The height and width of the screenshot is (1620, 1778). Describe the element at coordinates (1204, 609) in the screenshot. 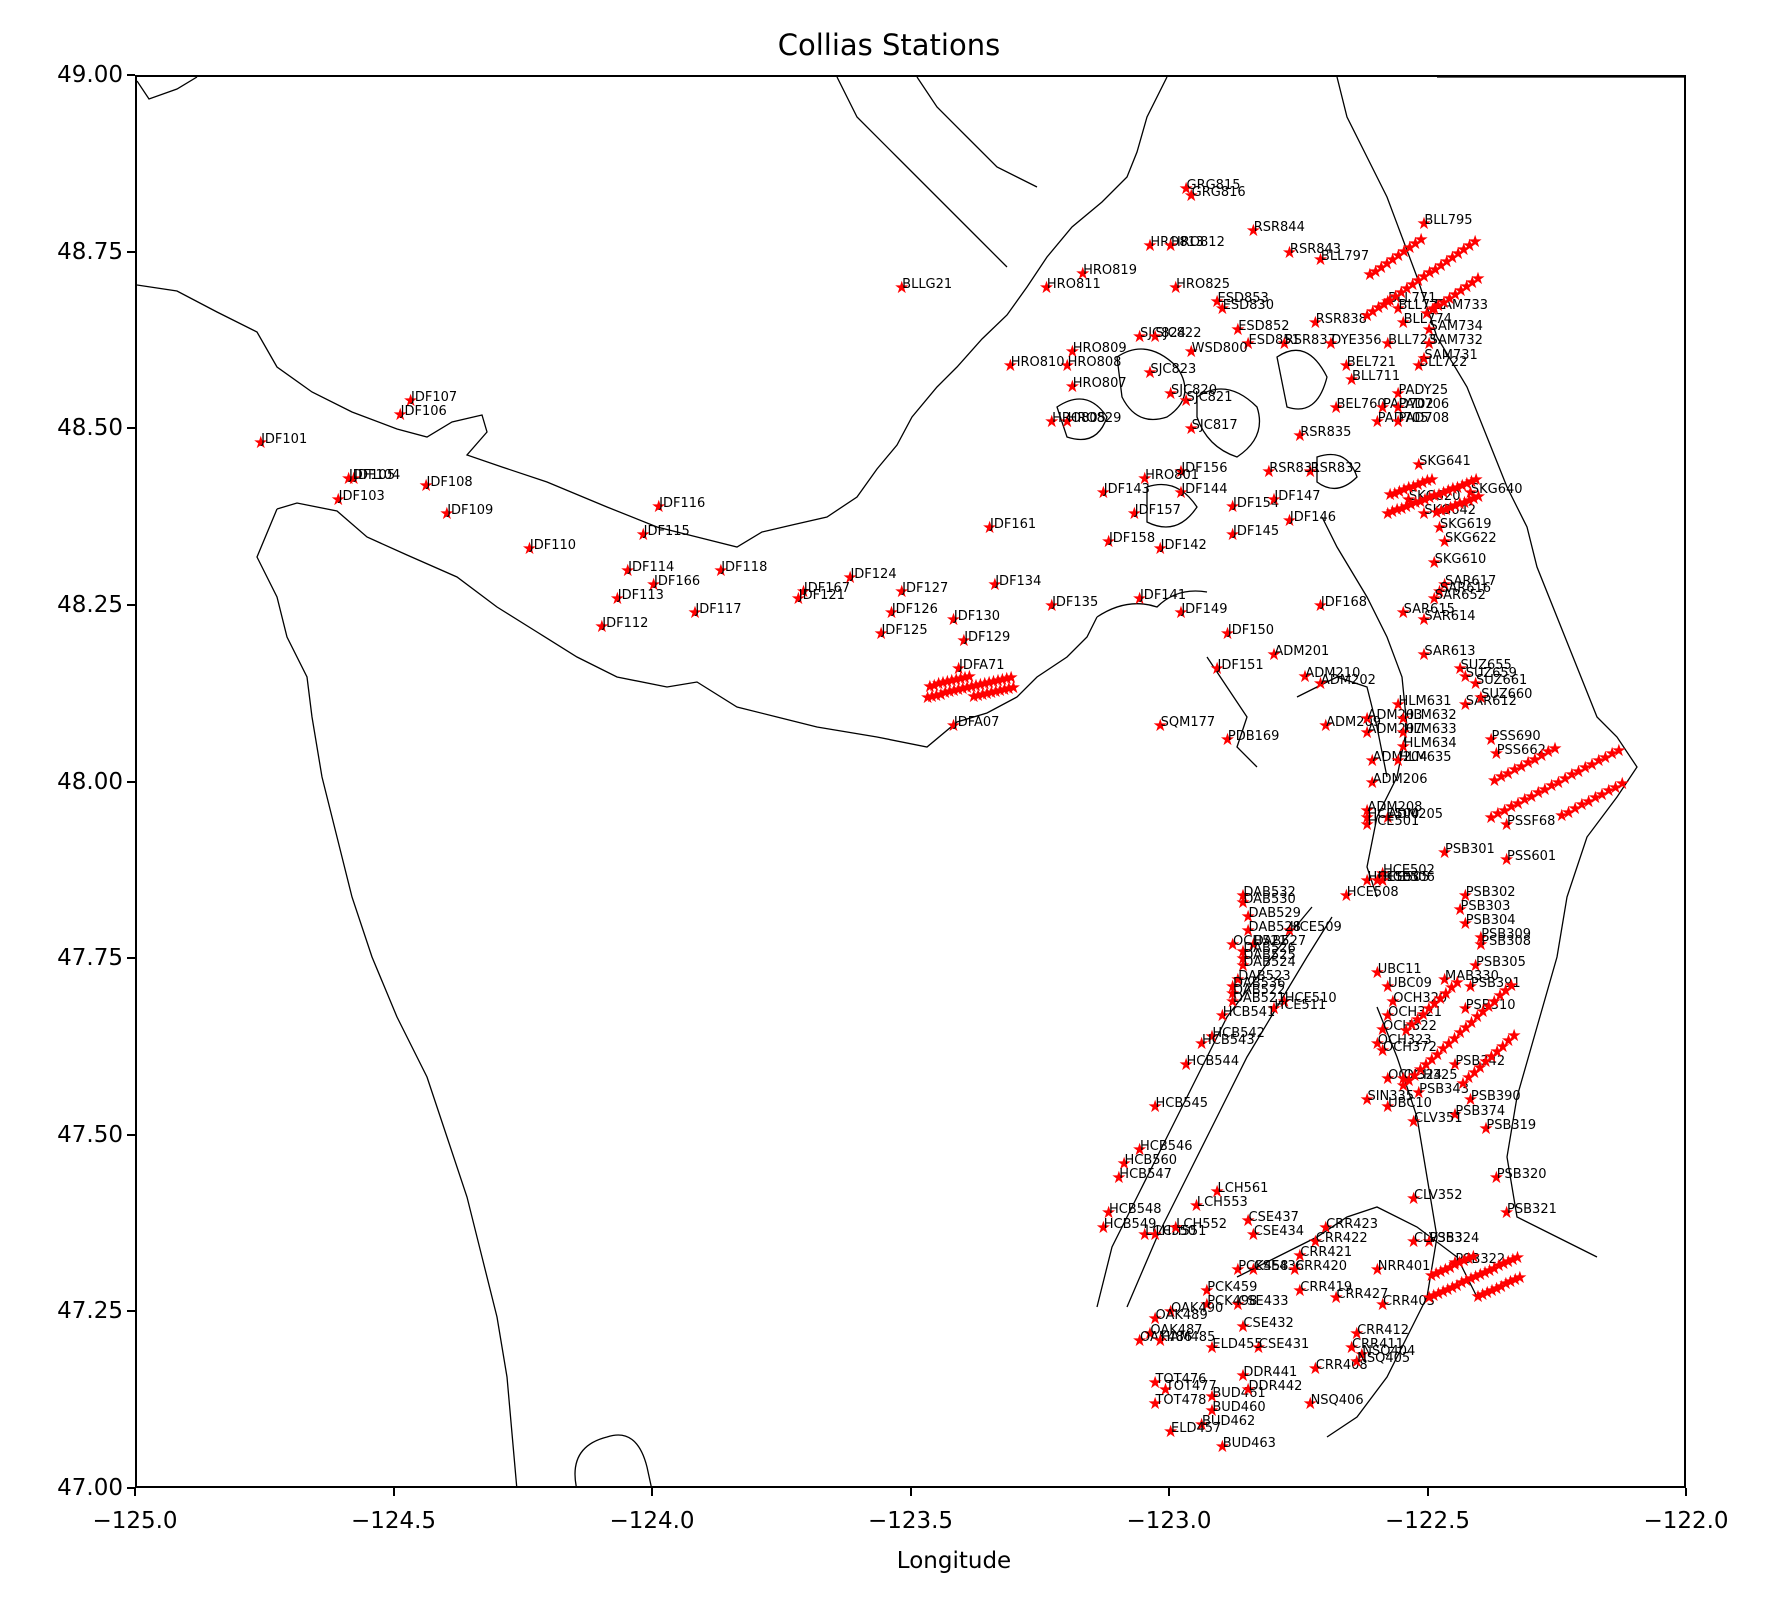

I see `station-label: JDF149` at that location.